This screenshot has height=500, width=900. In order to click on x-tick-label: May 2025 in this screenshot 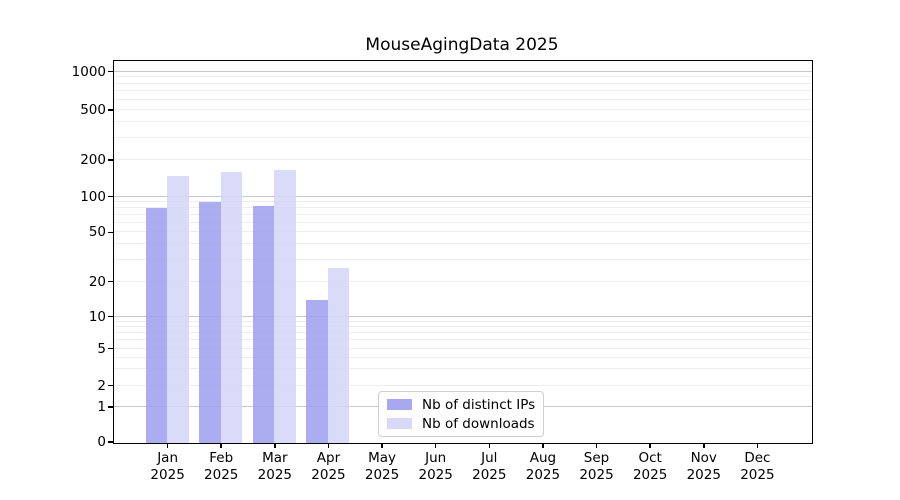, I will do `click(382, 466)`.